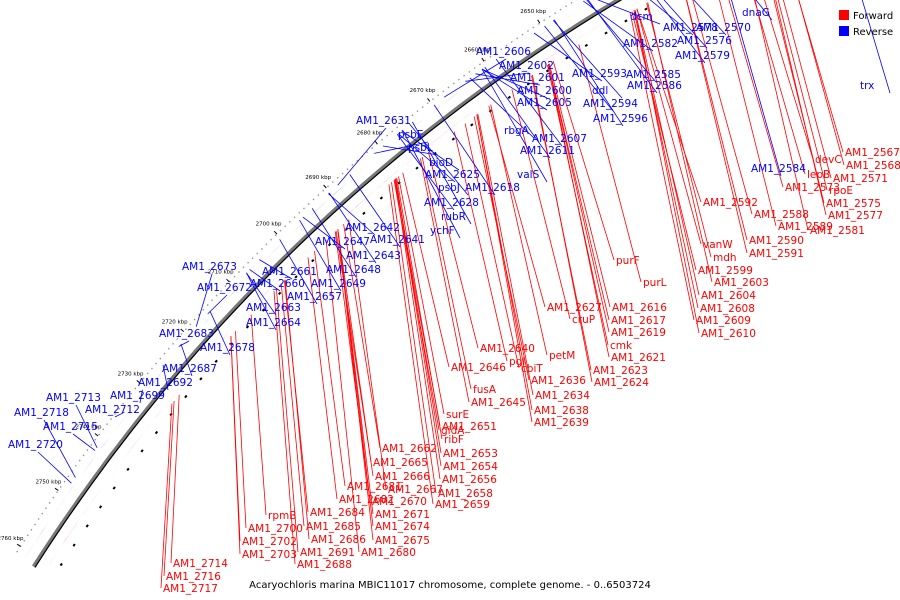  Describe the element at coordinates (327, 553) in the screenshot. I see `forward-gene-label: AM1_2691` at that location.